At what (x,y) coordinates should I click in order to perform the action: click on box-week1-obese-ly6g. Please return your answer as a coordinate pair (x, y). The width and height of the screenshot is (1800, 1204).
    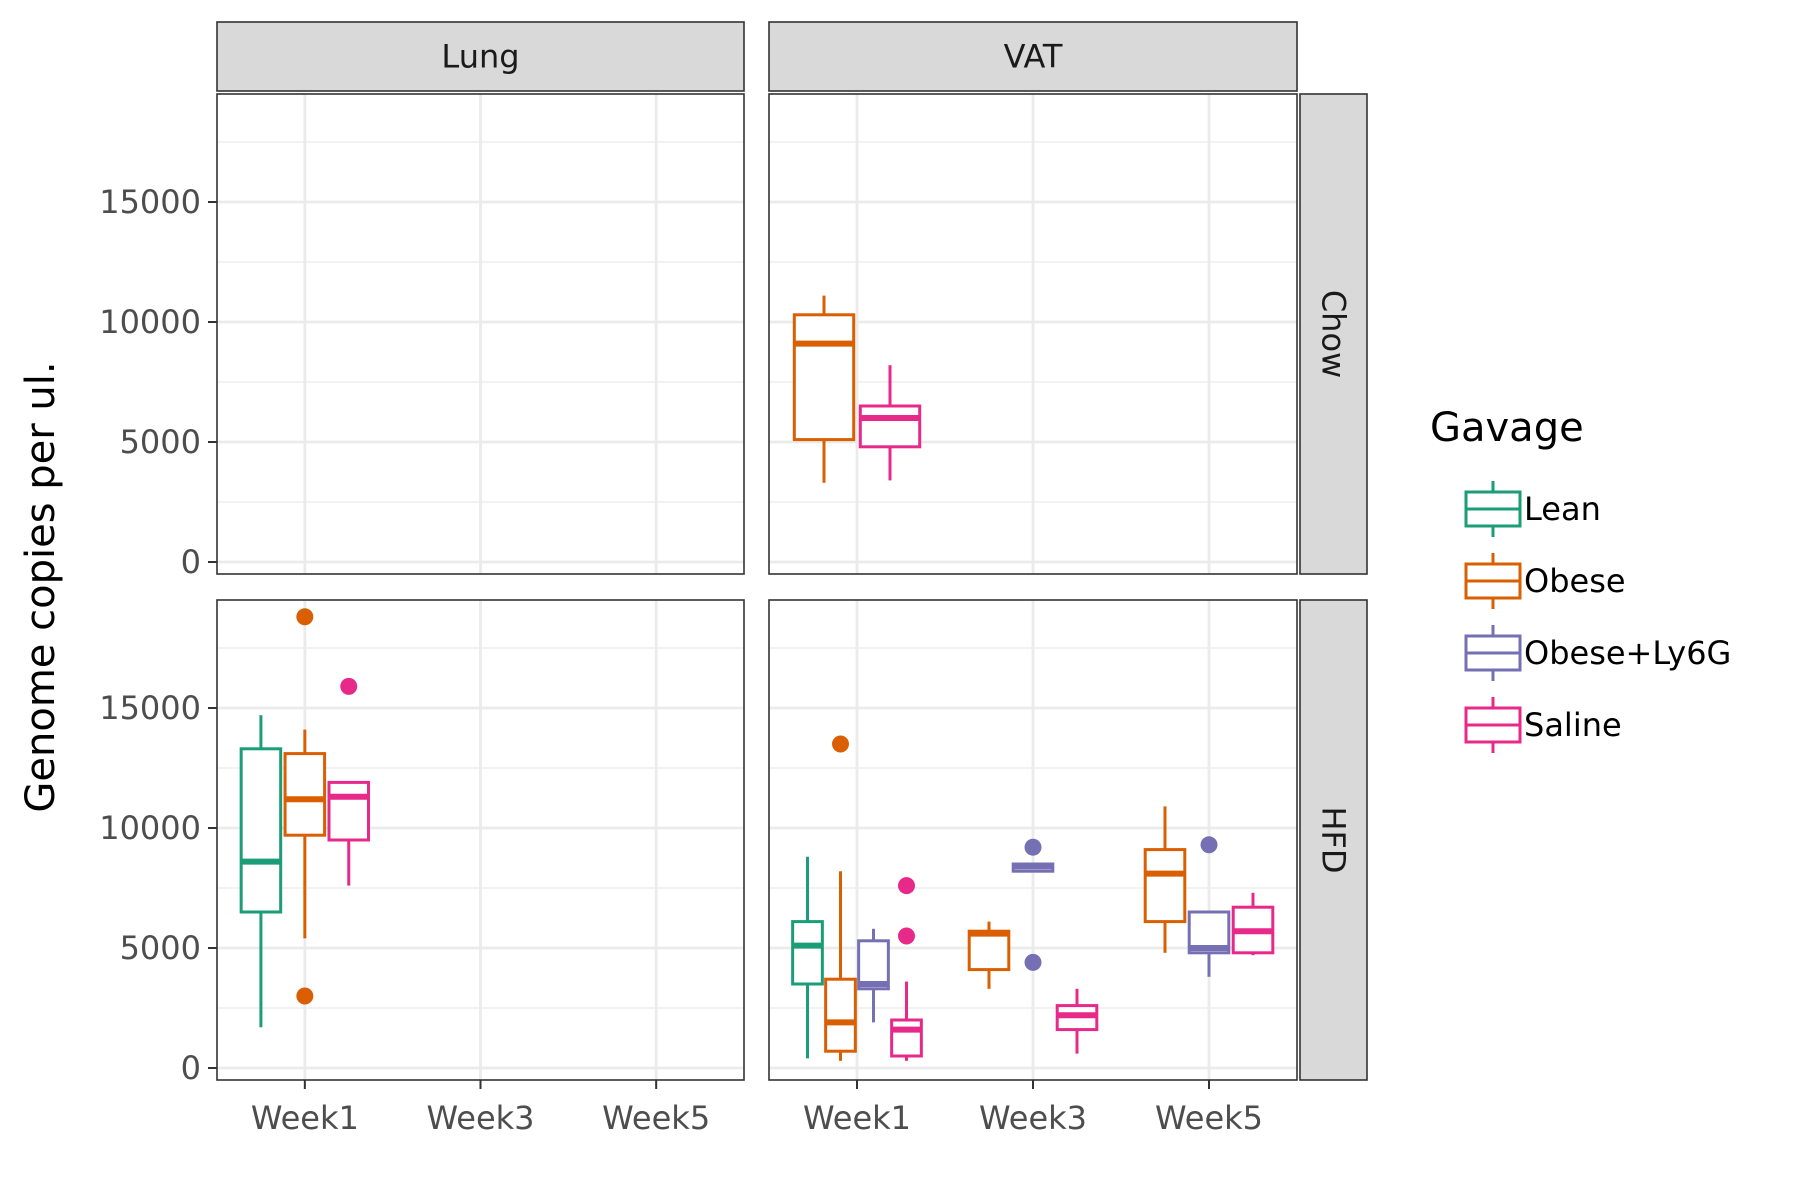
    Looking at the image, I should click on (873, 975).